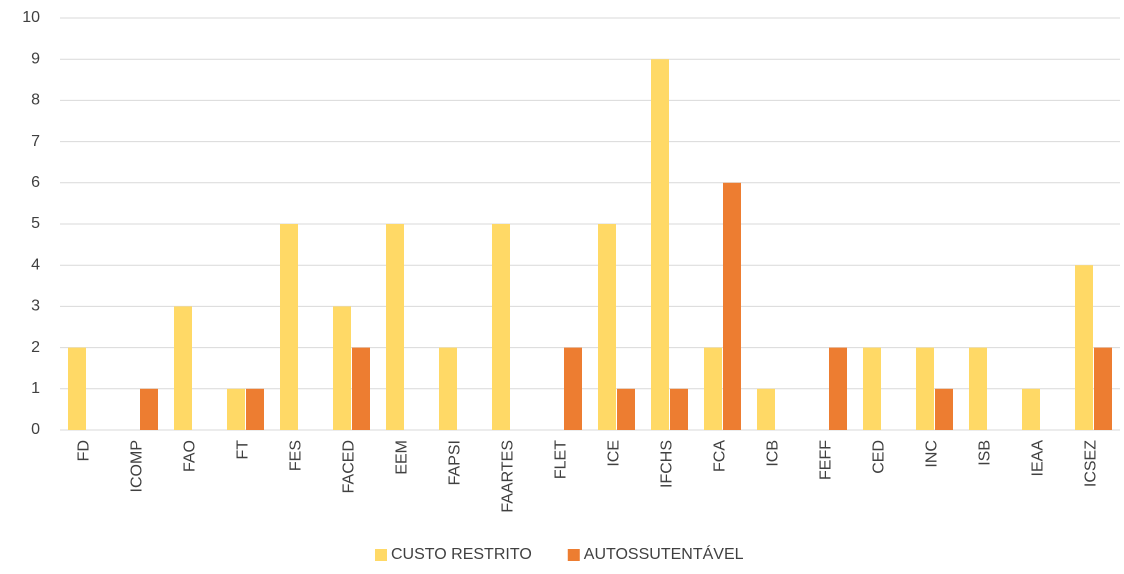  I want to click on y-tick-label: 9, so click(35, 58).